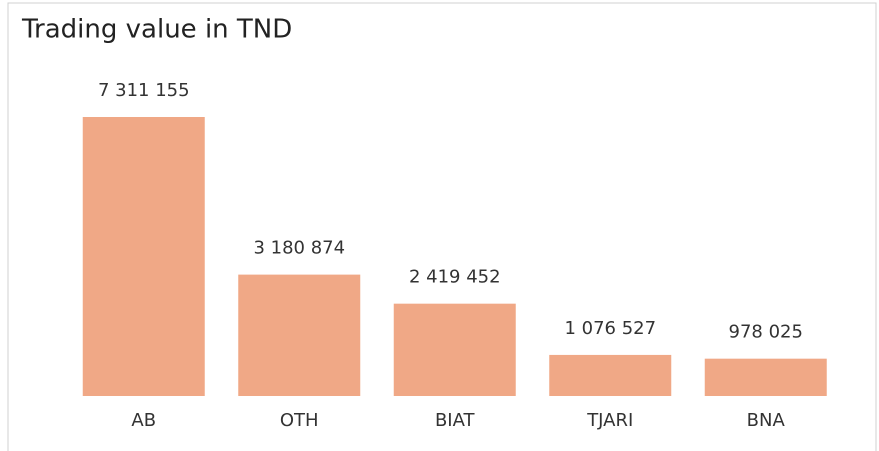 The image size is (879, 451). Describe the element at coordinates (144, 90) in the screenshot. I see `data-label: 7 311 155` at that location.